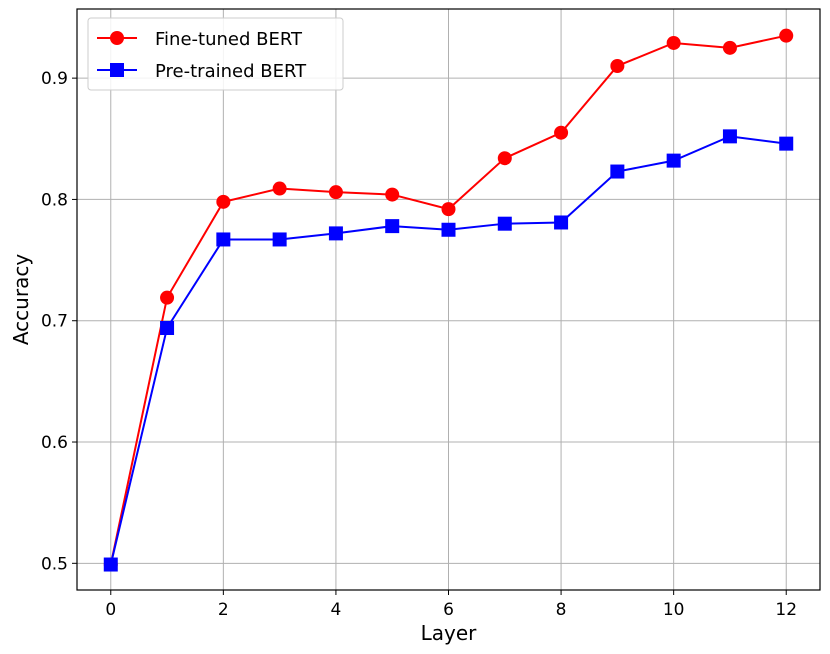 Image resolution: width=830 pixels, height=654 pixels. What do you see at coordinates (54, 322) in the screenshot?
I see `y-tick-label: 0.7` at bounding box center [54, 322].